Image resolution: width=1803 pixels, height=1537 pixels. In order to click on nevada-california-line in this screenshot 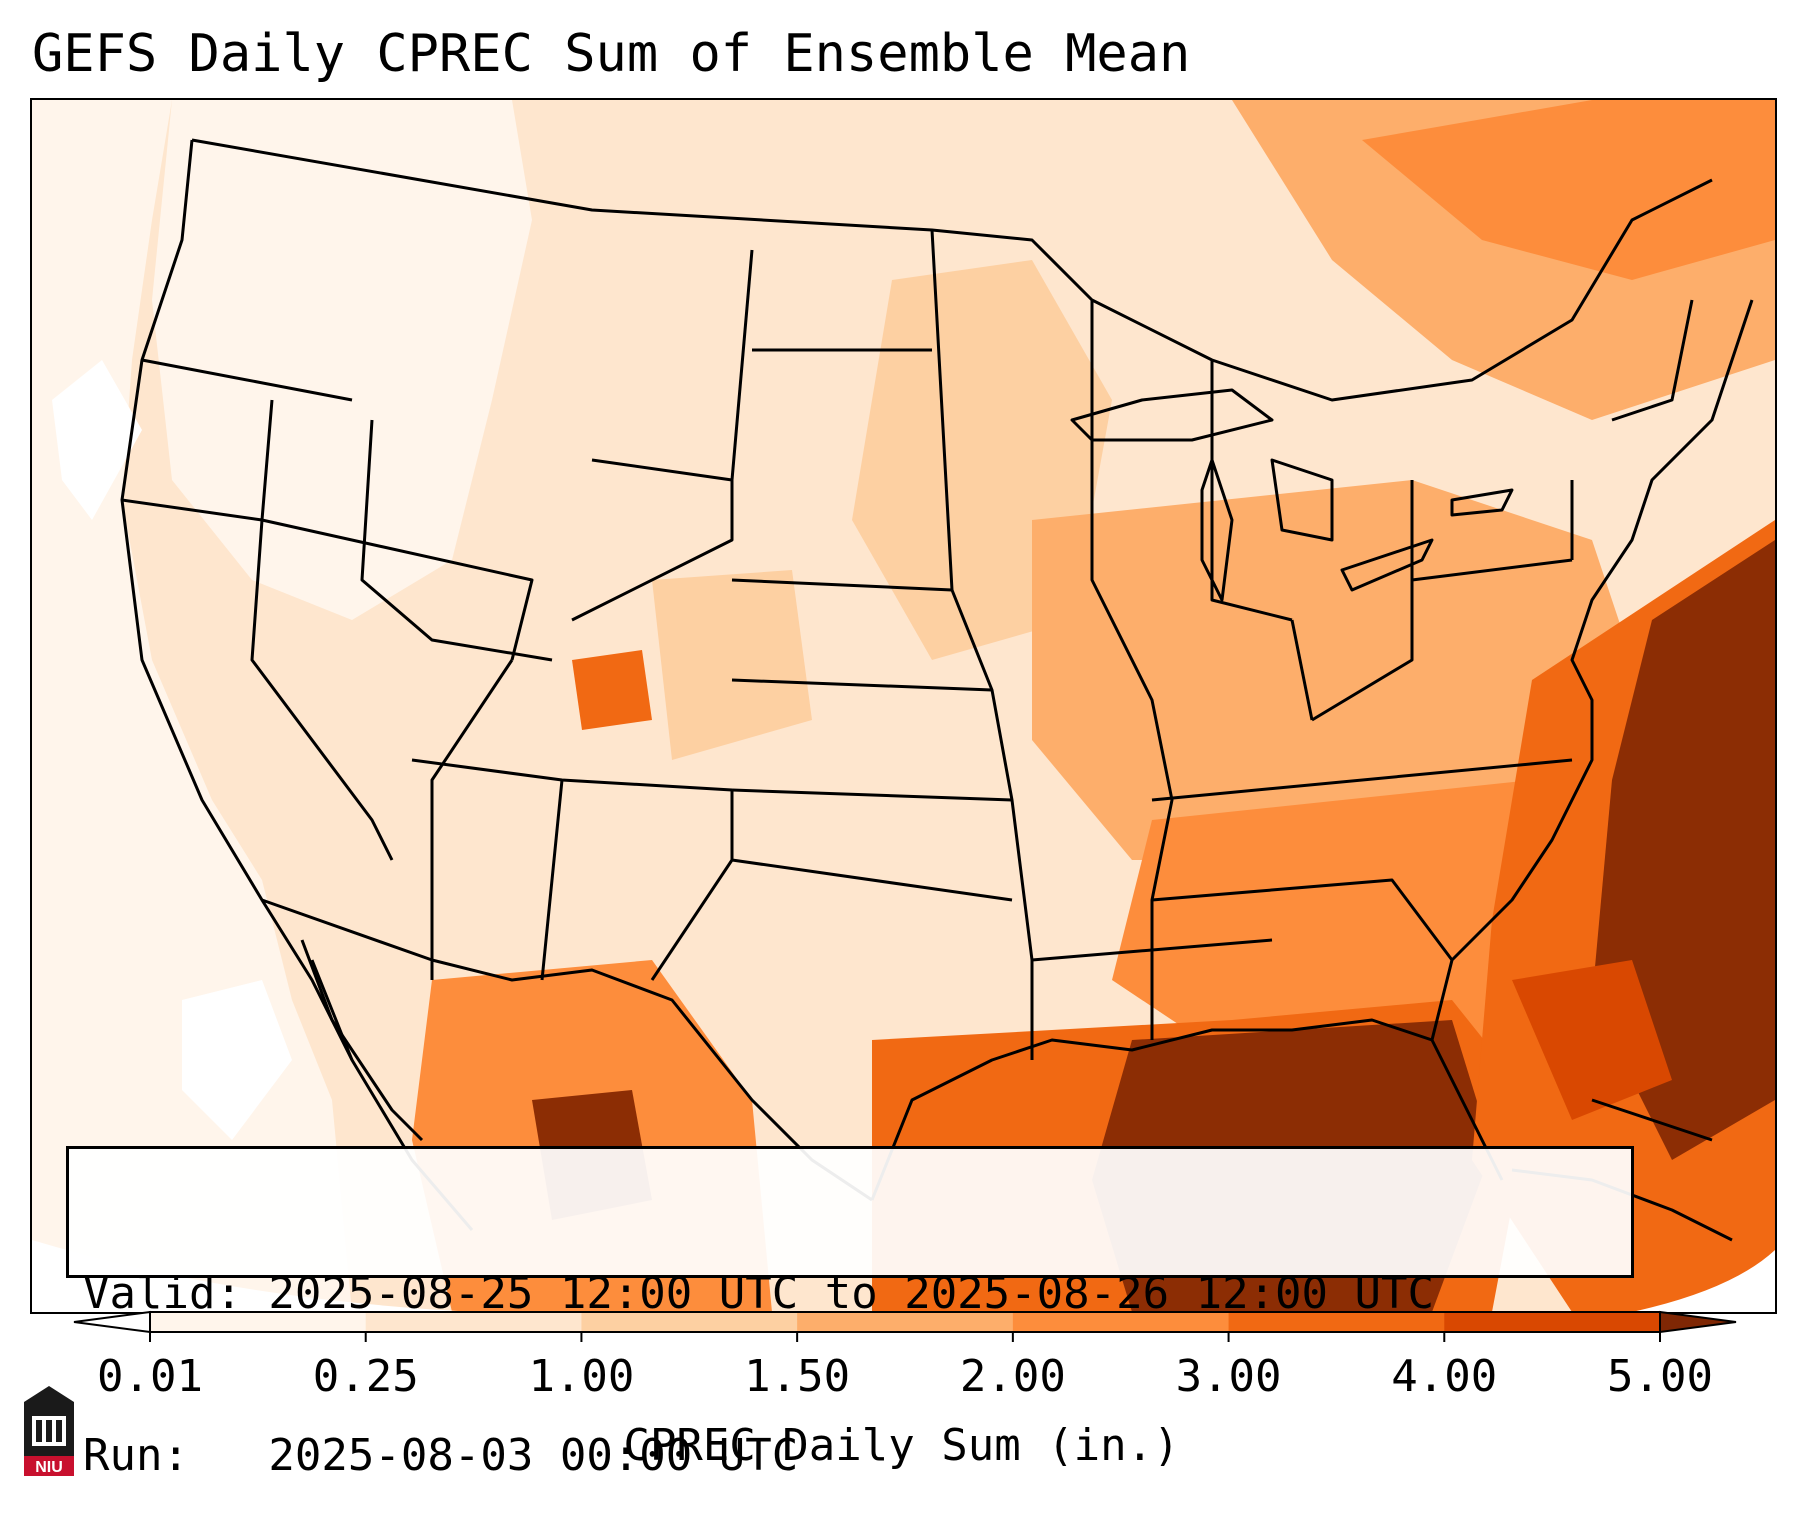, I will do `click(322, 690)`.